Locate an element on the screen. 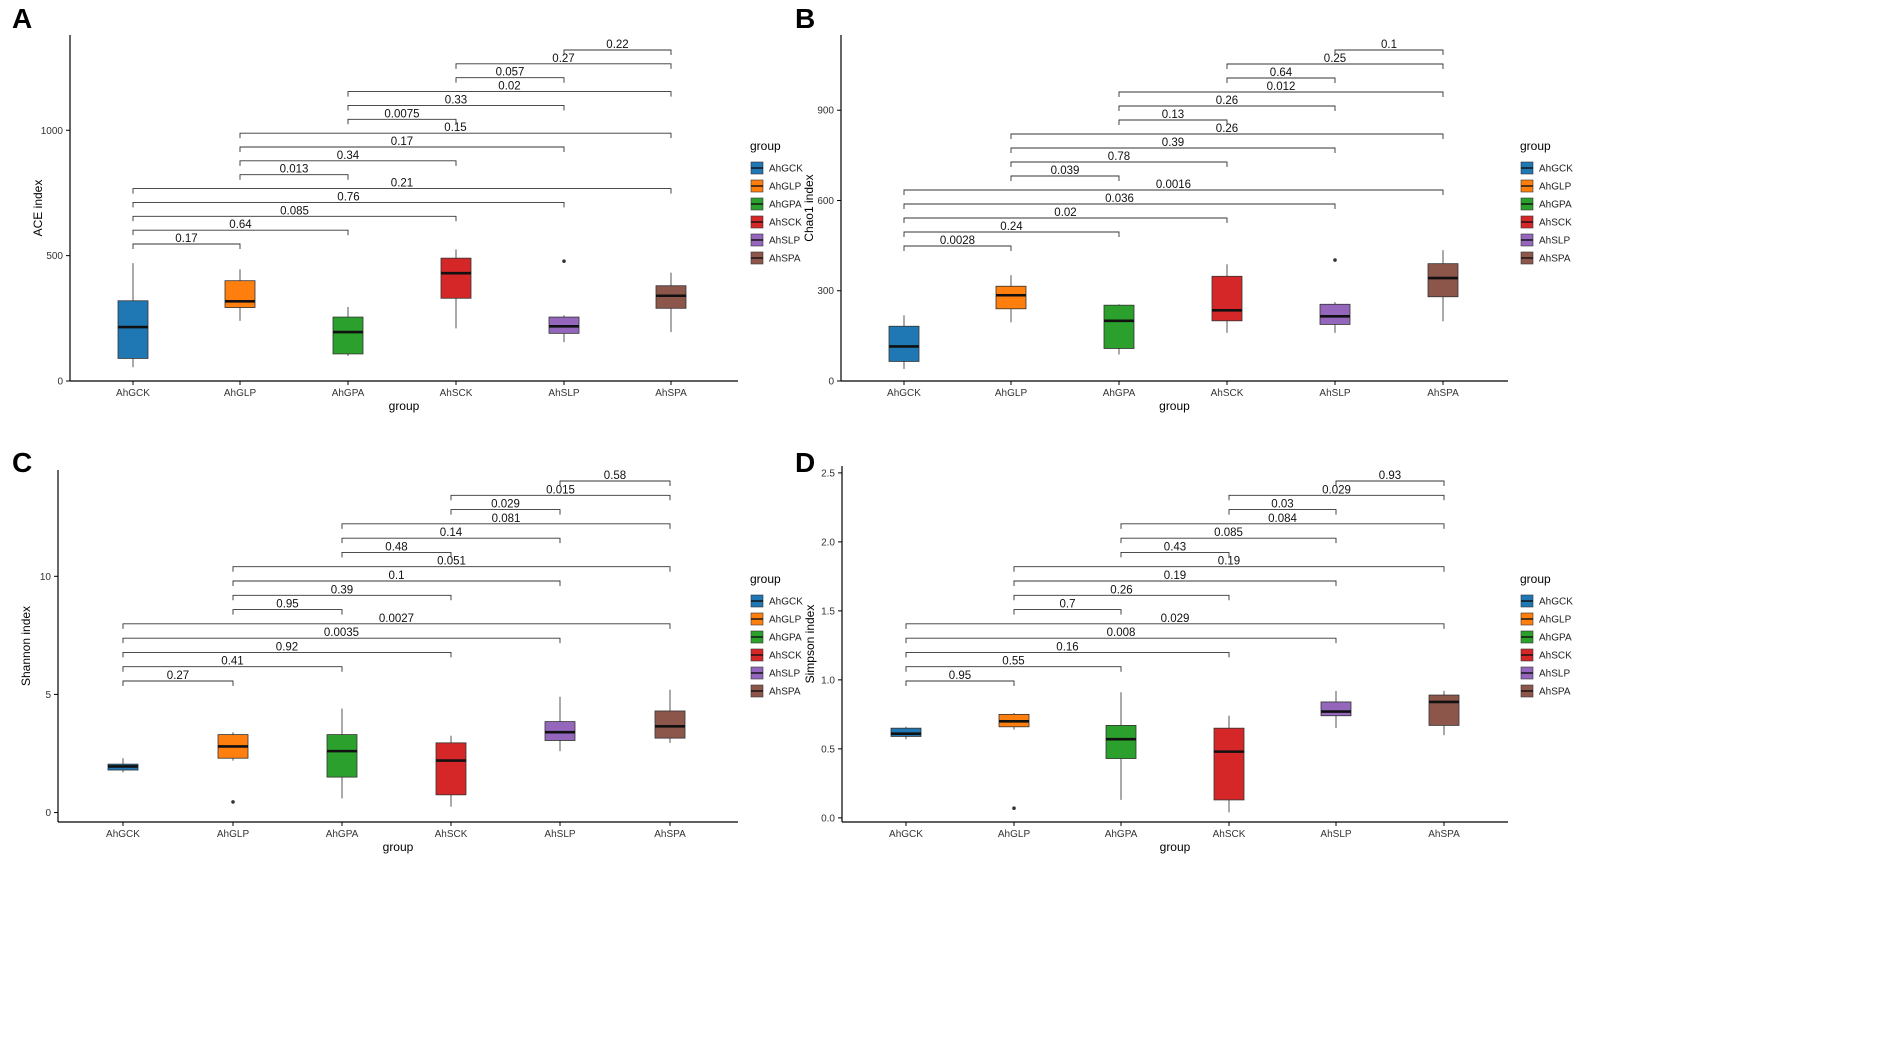 This screenshot has width=1901, height=1042. sig-bracket-AhSLP-AhSPA: 0.58 is located at coordinates (615, 478).